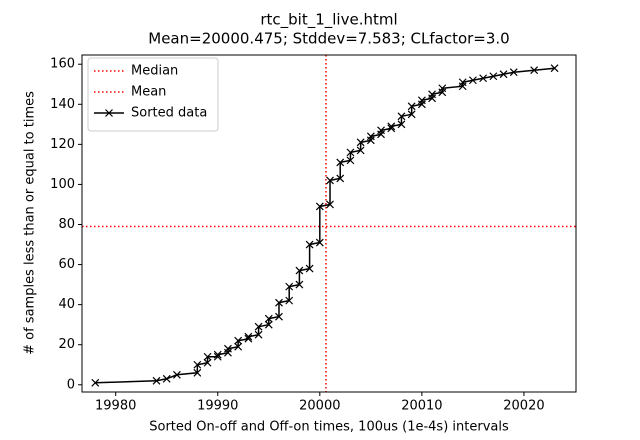 The image size is (640, 440). What do you see at coordinates (328, 20) in the screenshot?
I see `chart-title: rtc_bit_1_live.html` at bounding box center [328, 20].